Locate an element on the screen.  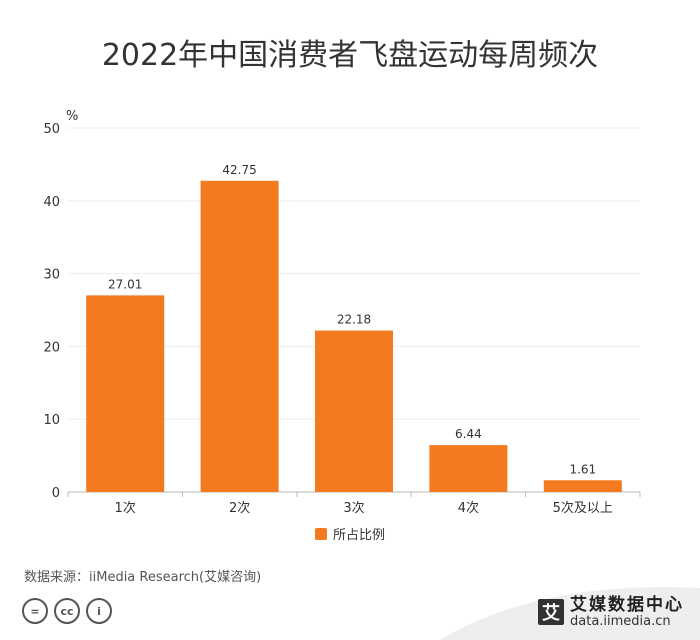
brand-url: data.iimedia.cn is located at coordinates (620, 621).